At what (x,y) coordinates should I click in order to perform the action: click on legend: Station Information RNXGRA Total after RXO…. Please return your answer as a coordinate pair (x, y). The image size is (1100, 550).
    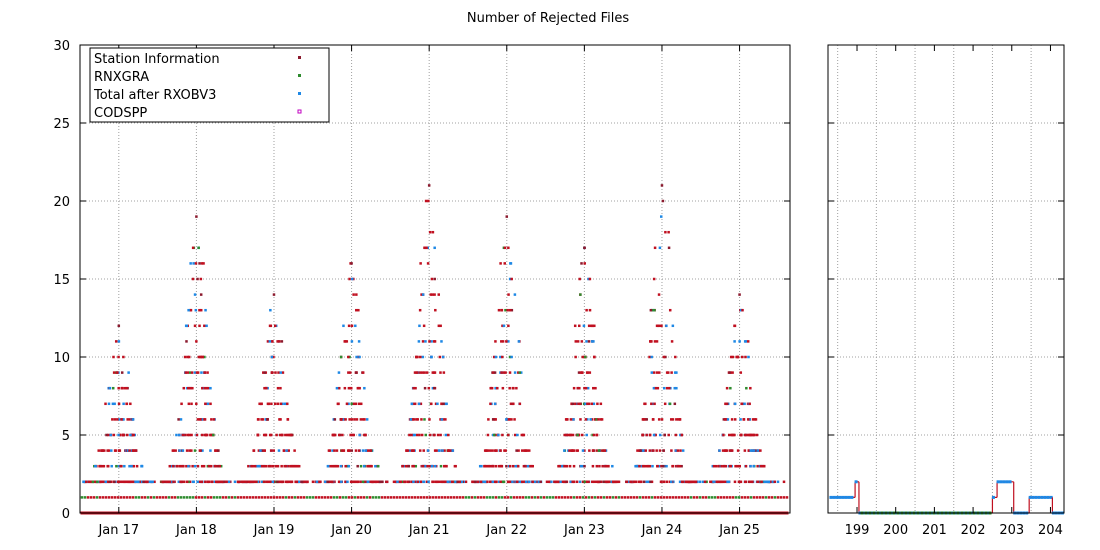
    Looking at the image, I should click on (209, 85).